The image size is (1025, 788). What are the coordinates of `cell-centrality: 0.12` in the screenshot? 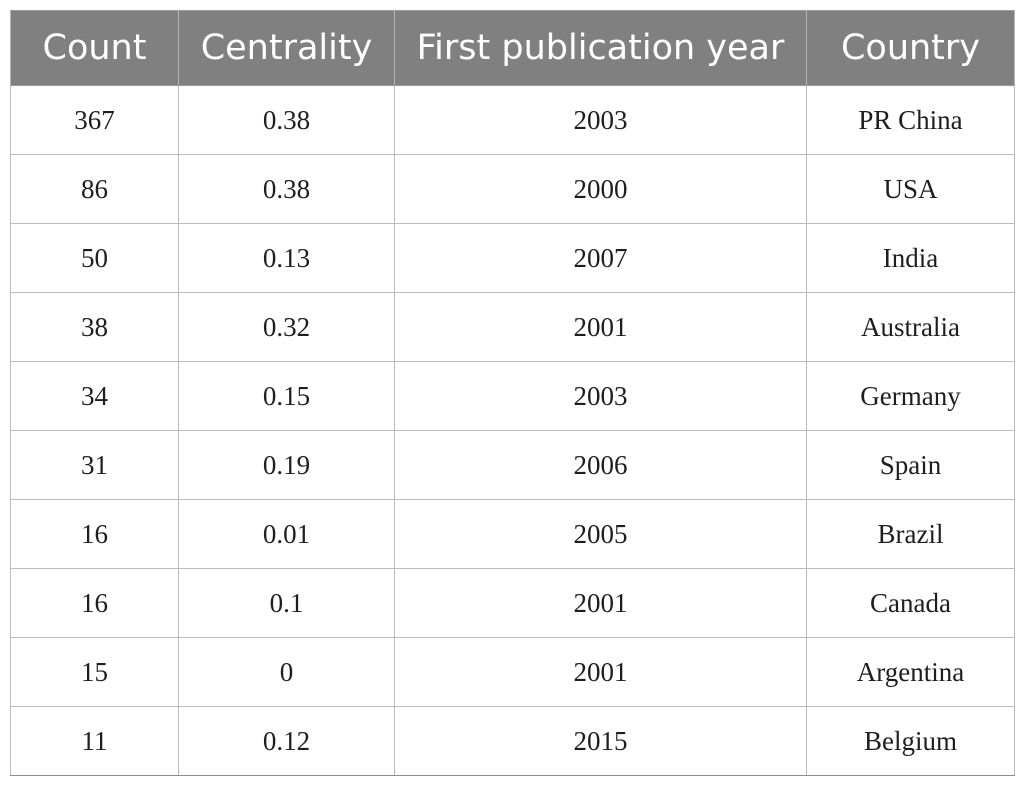 It's located at (286, 741).